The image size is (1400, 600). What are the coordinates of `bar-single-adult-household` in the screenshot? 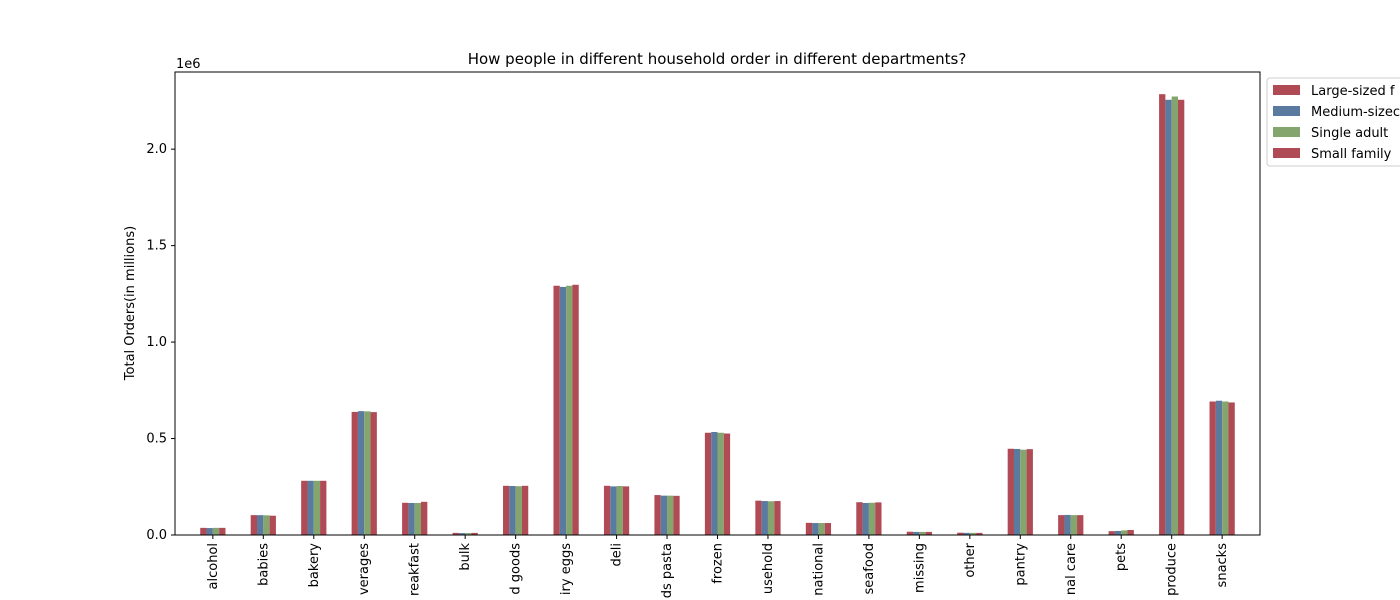 It's located at (771, 518).